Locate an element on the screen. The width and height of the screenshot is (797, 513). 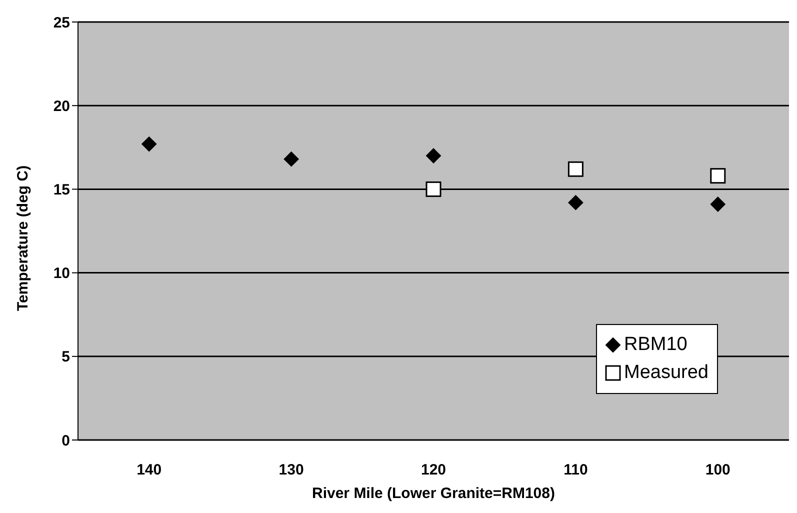
x-tick-label: 130 is located at coordinates (291, 470).